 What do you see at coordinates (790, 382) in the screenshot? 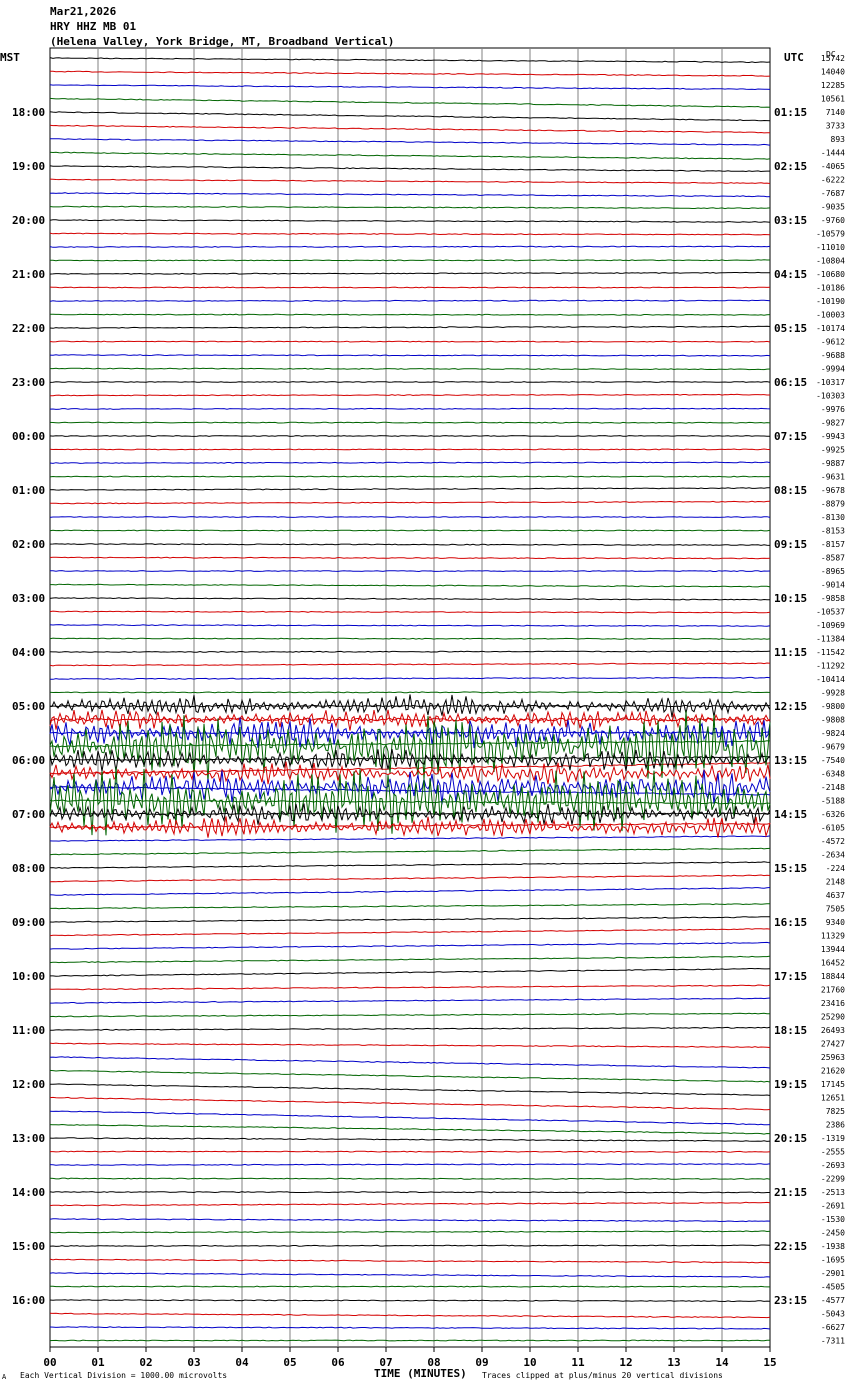
I see `right-hour-label-5: 06:15` at bounding box center [790, 382].